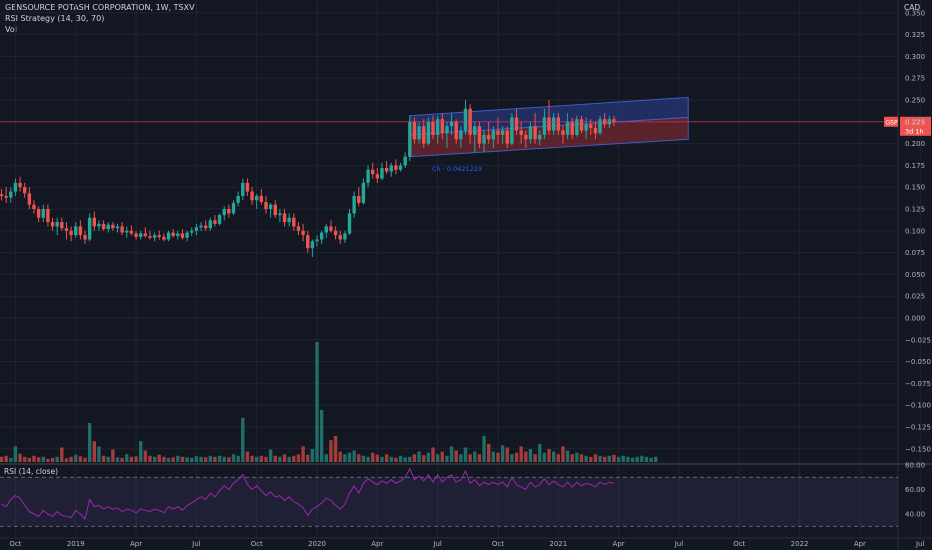 This screenshot has width=932, height=550. What do you see at coordinates (462, 494) in the screenshot?
I see `rsi-pane: 80.00 60.00 40.00 RSI (14, close)` at bounding box center [462, 494].